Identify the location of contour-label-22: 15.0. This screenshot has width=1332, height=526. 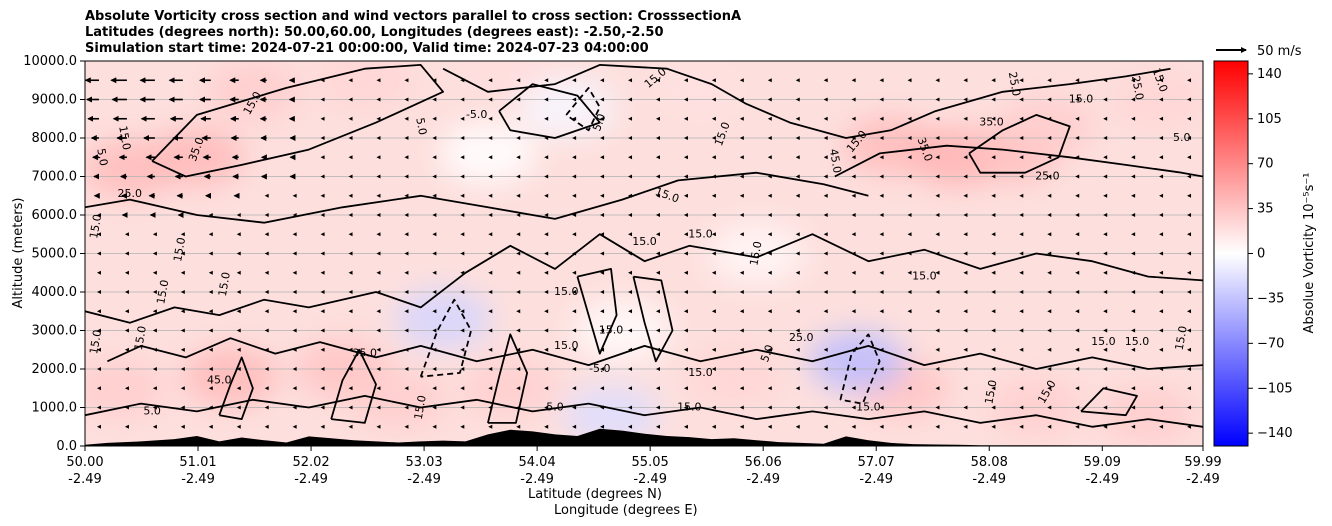
(755, 253).